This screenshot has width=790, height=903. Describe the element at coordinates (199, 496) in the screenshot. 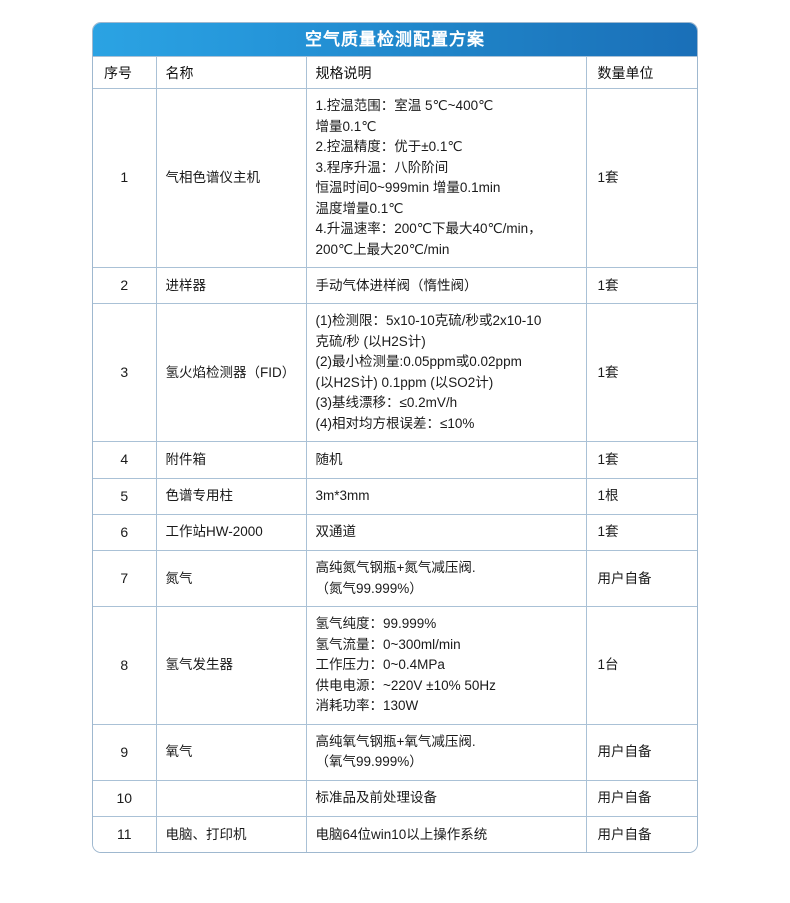

I see `item-name-value: 色谱专用柱` at that location.